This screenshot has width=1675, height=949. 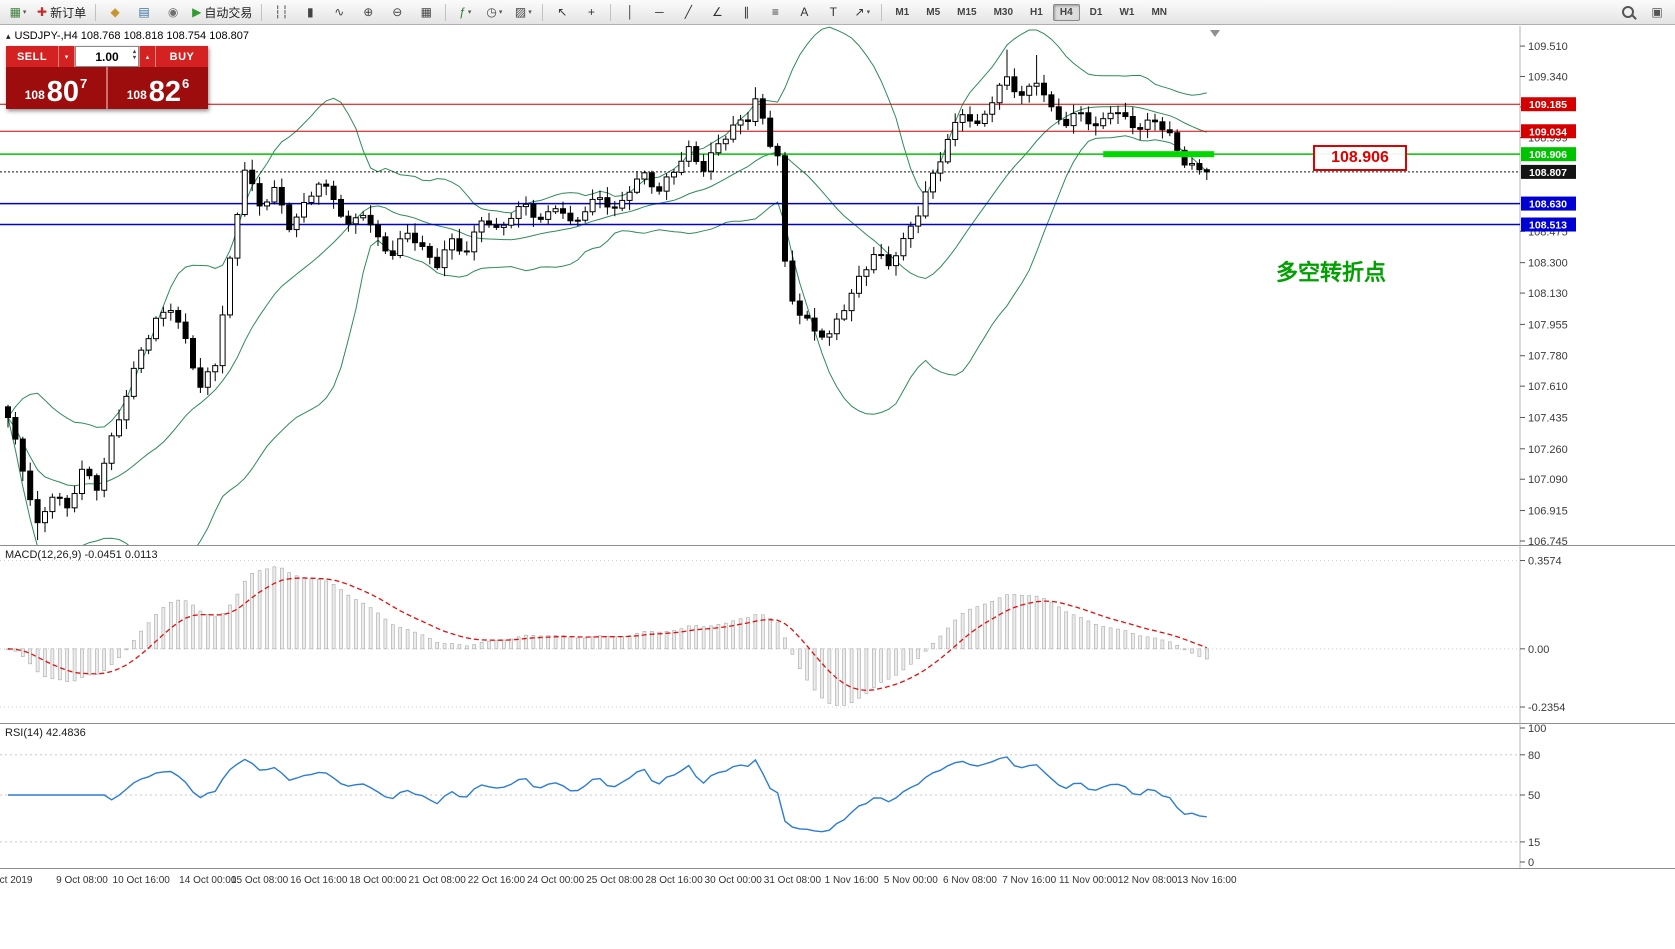 I want to click on sell-button: SELL, so click(x=32, y=56).